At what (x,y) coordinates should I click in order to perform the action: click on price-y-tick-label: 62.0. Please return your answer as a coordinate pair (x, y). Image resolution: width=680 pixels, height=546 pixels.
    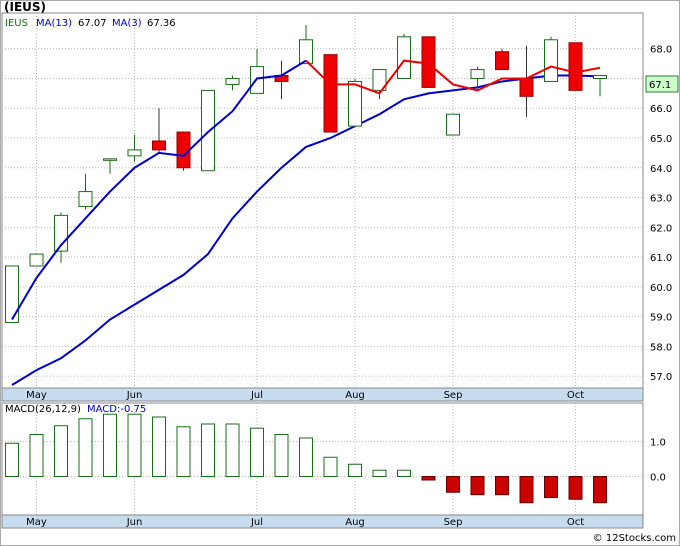
    Looking at the image, I should click on (661, 228).